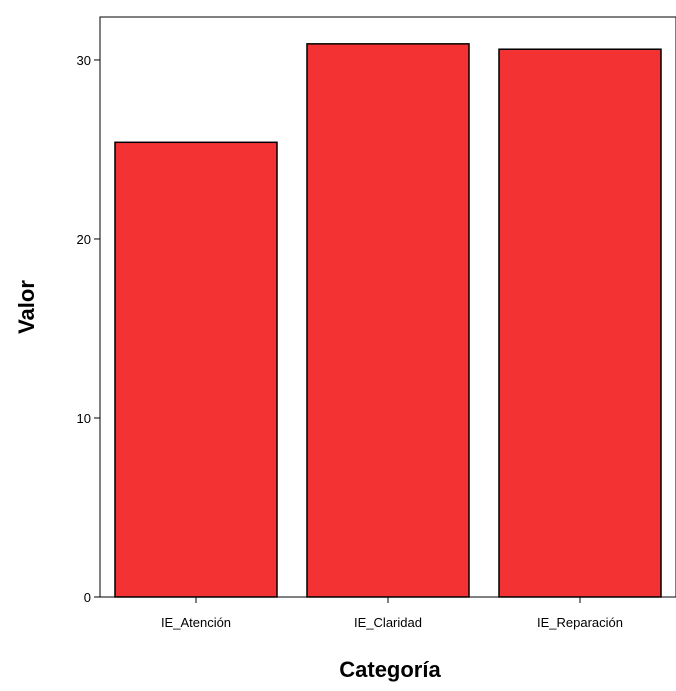 The height and width of the screenshot is (691, 676). What do you see at coordinates (89, 311) in the screenshot?
I see `y-axis: 0 10 20 30` at bounding box center [89, 311].